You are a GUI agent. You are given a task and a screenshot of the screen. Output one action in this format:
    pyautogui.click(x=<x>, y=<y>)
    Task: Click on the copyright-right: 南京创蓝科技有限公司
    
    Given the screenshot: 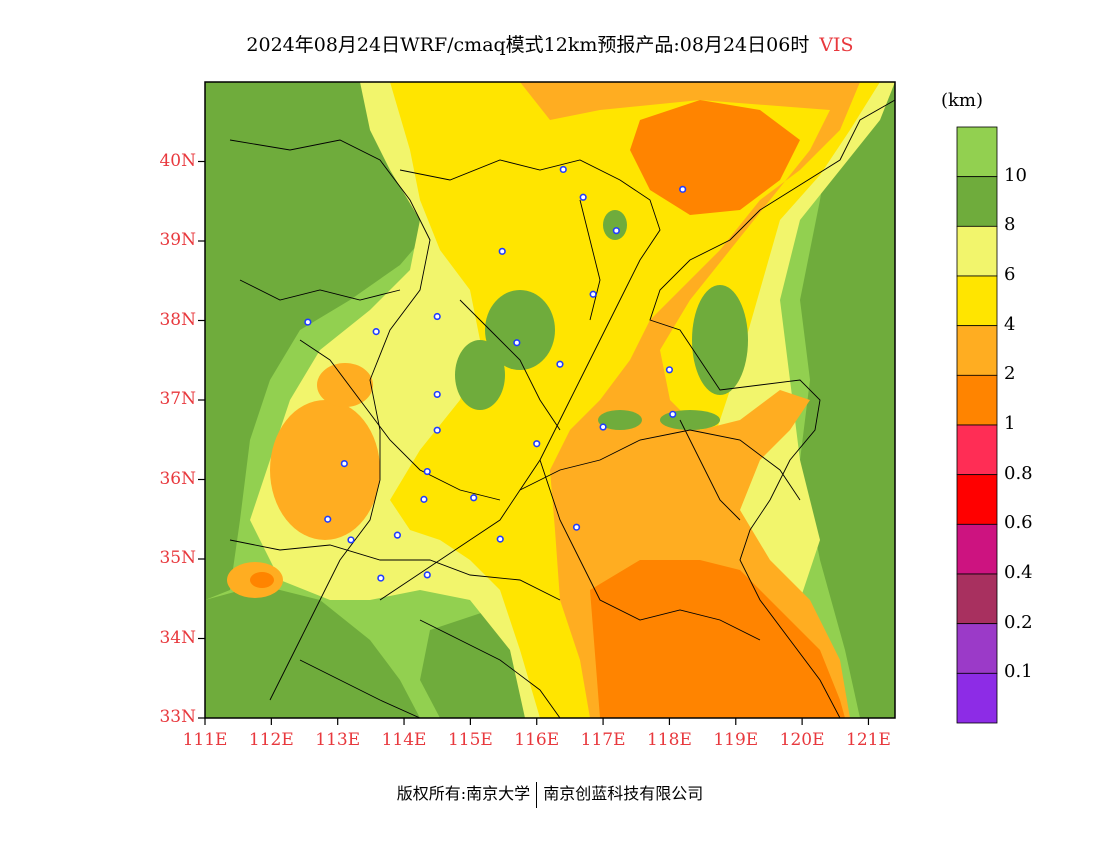 What is the action you would take?
    pyautogui.click(x=623, y=793)
    